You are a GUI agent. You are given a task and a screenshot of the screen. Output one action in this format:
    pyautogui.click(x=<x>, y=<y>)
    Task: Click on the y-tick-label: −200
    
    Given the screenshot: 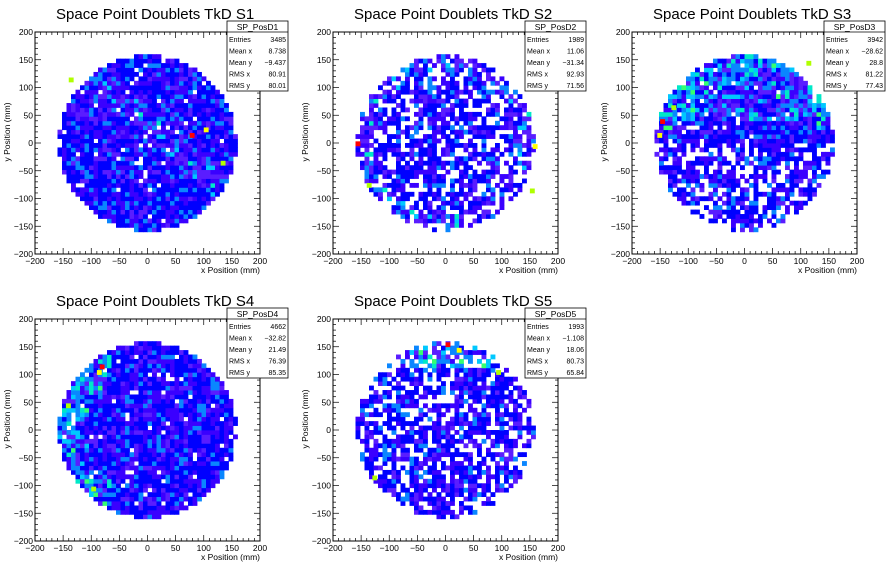 What is the action you would take?
    pyautogui.click(x=23, y=254)
    